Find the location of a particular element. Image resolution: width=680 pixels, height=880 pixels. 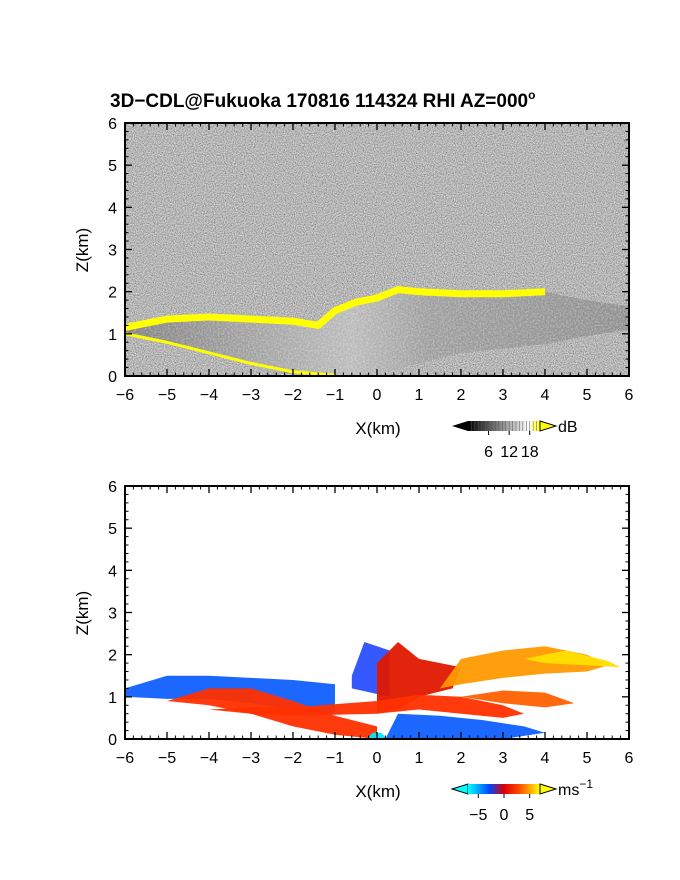

degree-sign: o is located at coordinates (531, 95).